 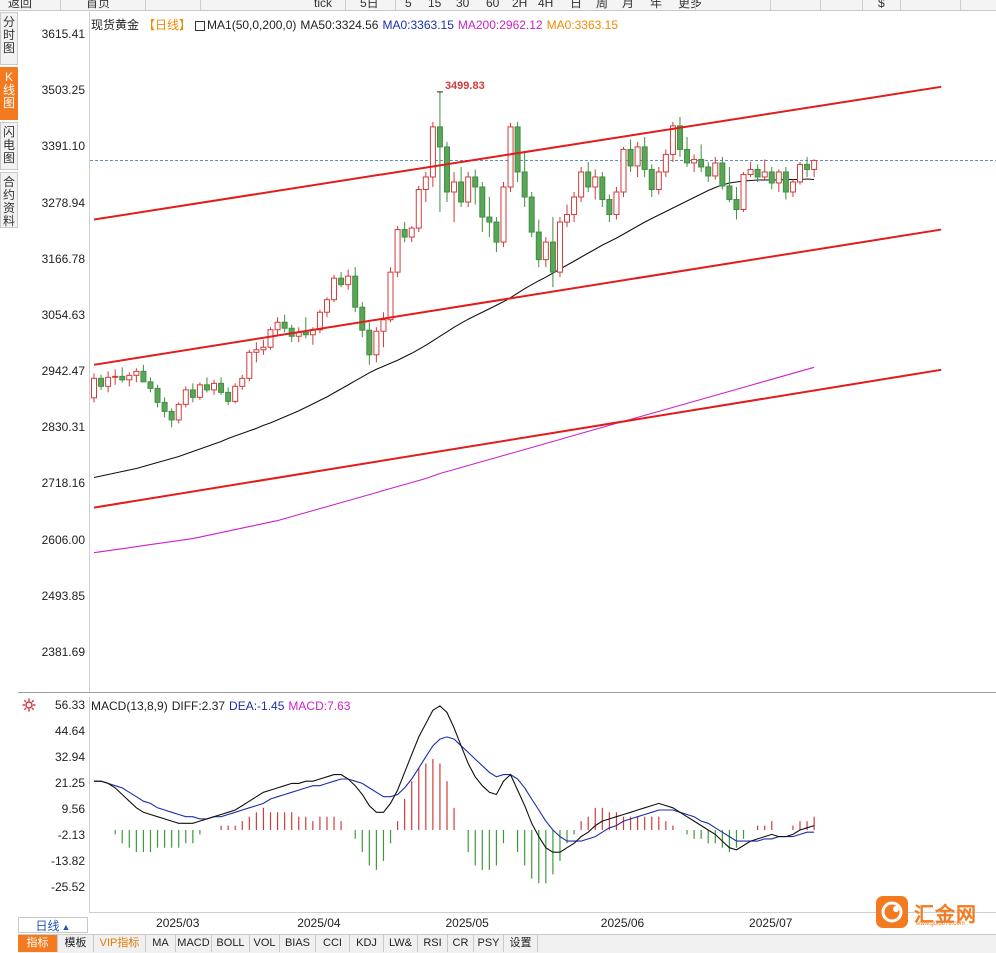 What do you see at coordinates (493, 5) in the screenshot?
I see `toolbar-item-10: 60` at bounding box center [493, 5].